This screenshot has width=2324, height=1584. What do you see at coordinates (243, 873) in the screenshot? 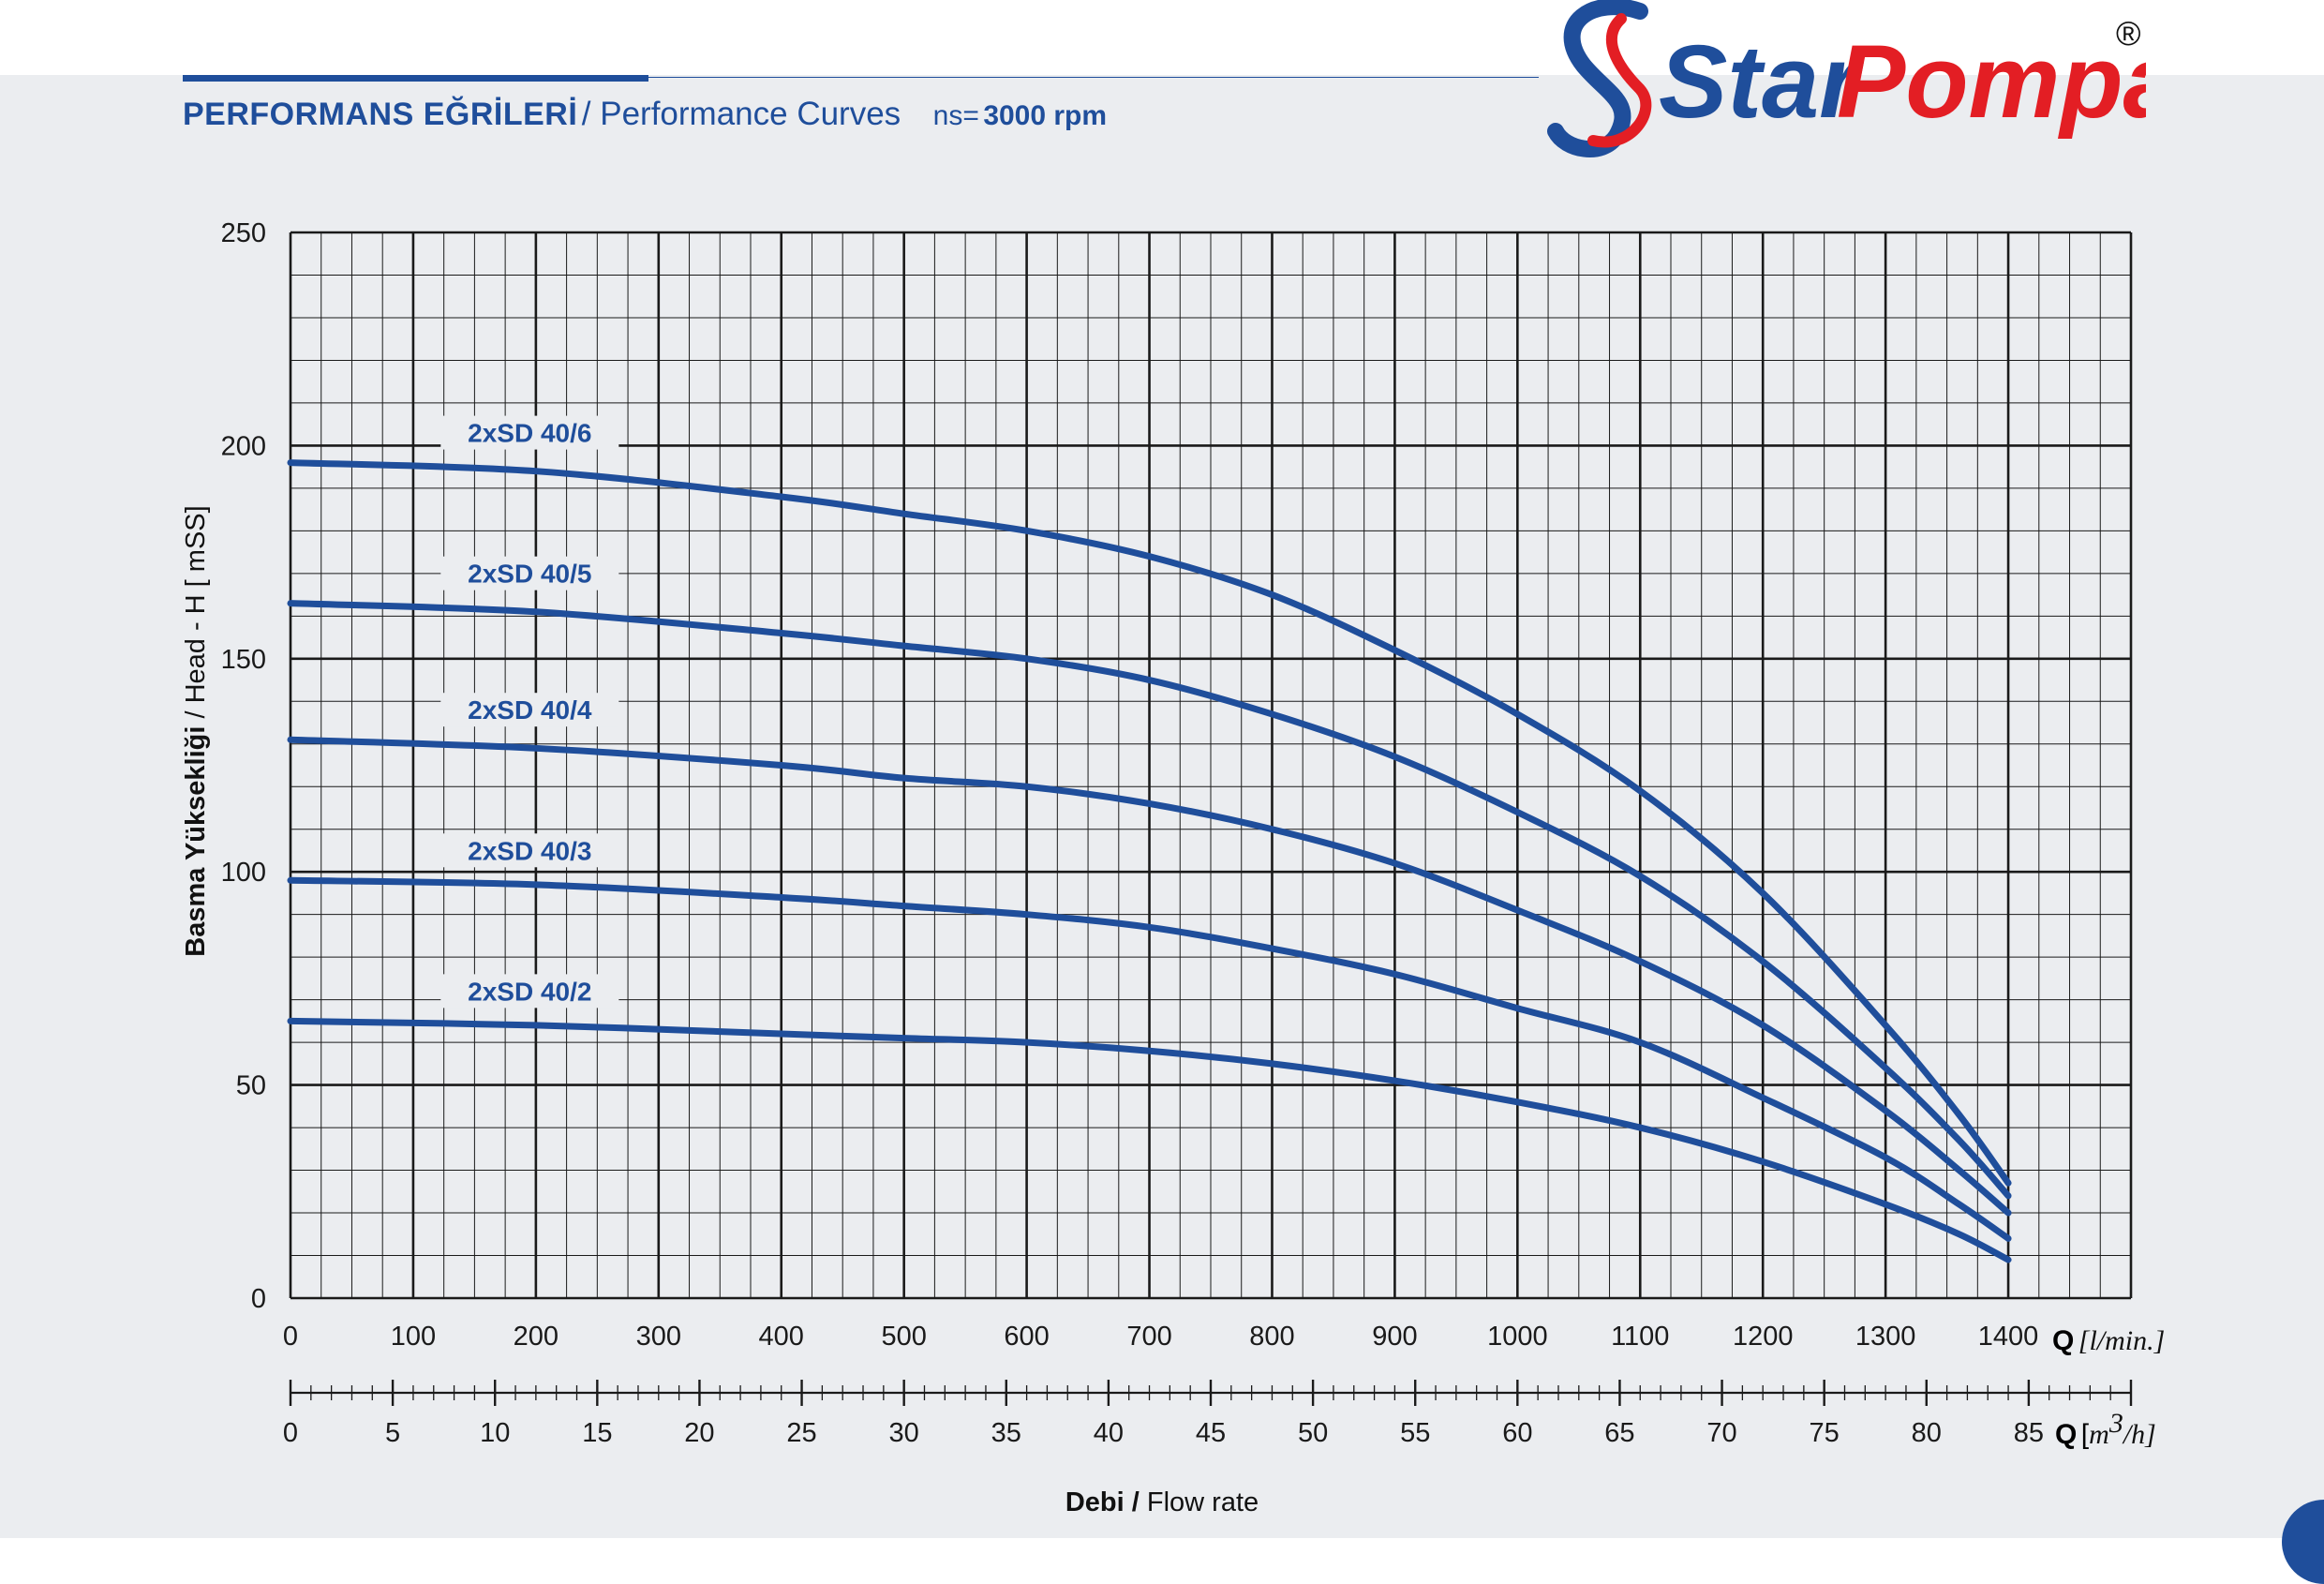
I see `y-tick-label: 100` at bounding box center [243, 873].